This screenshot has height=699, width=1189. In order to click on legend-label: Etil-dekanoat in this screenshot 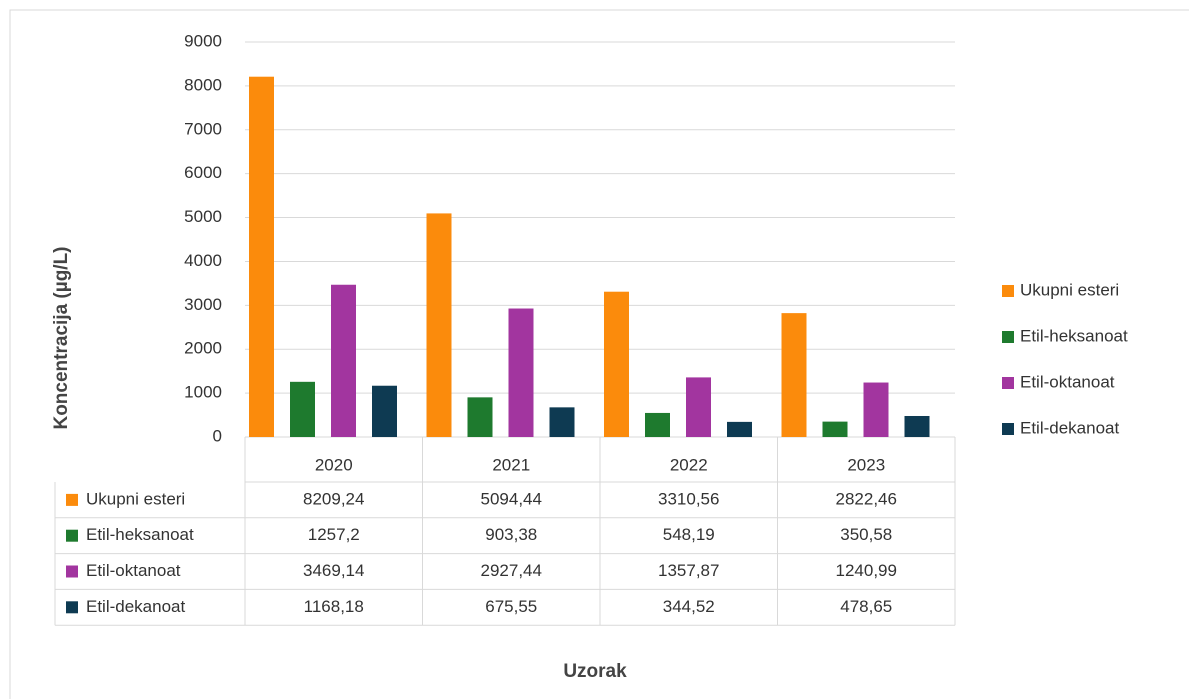, I will do `click(1070, 427)`.